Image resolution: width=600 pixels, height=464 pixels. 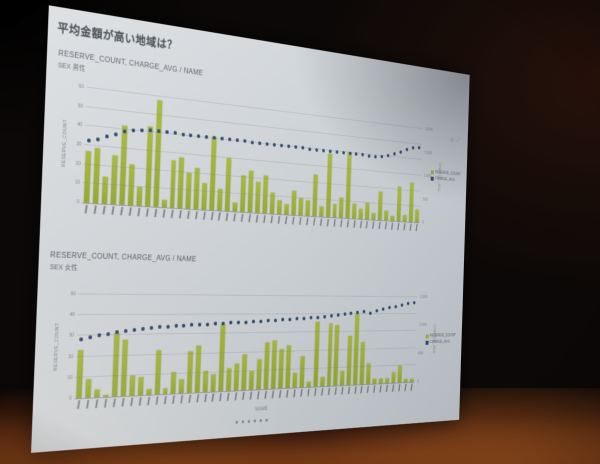 I want to click on chart-toolbar: ⚙ ⤢, so click(x=455, y=140).